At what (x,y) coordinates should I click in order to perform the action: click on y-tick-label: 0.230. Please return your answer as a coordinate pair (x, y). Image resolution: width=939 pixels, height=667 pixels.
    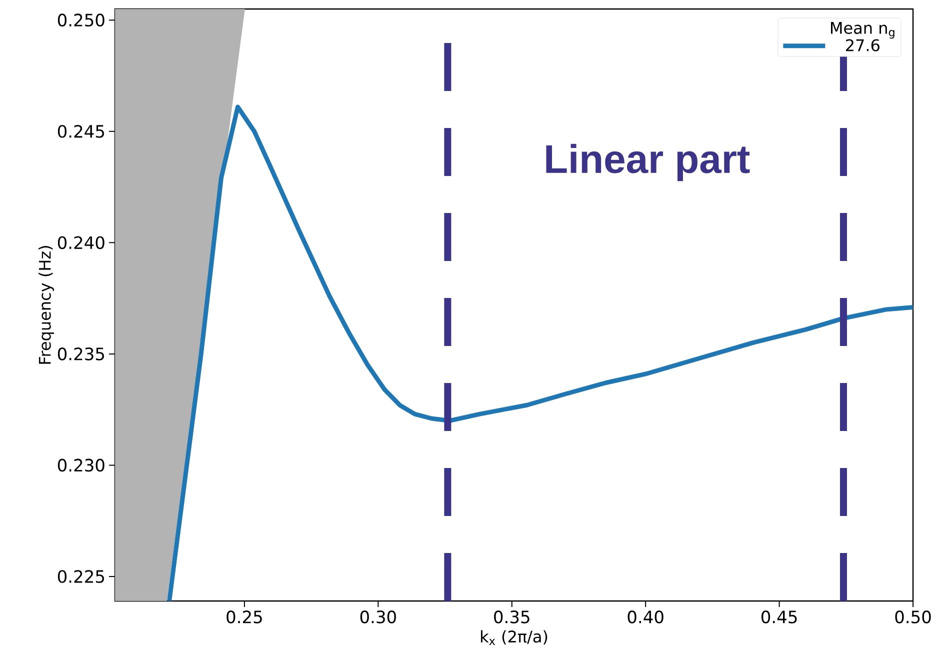
    Looking at the image, I should click on (81, 465).